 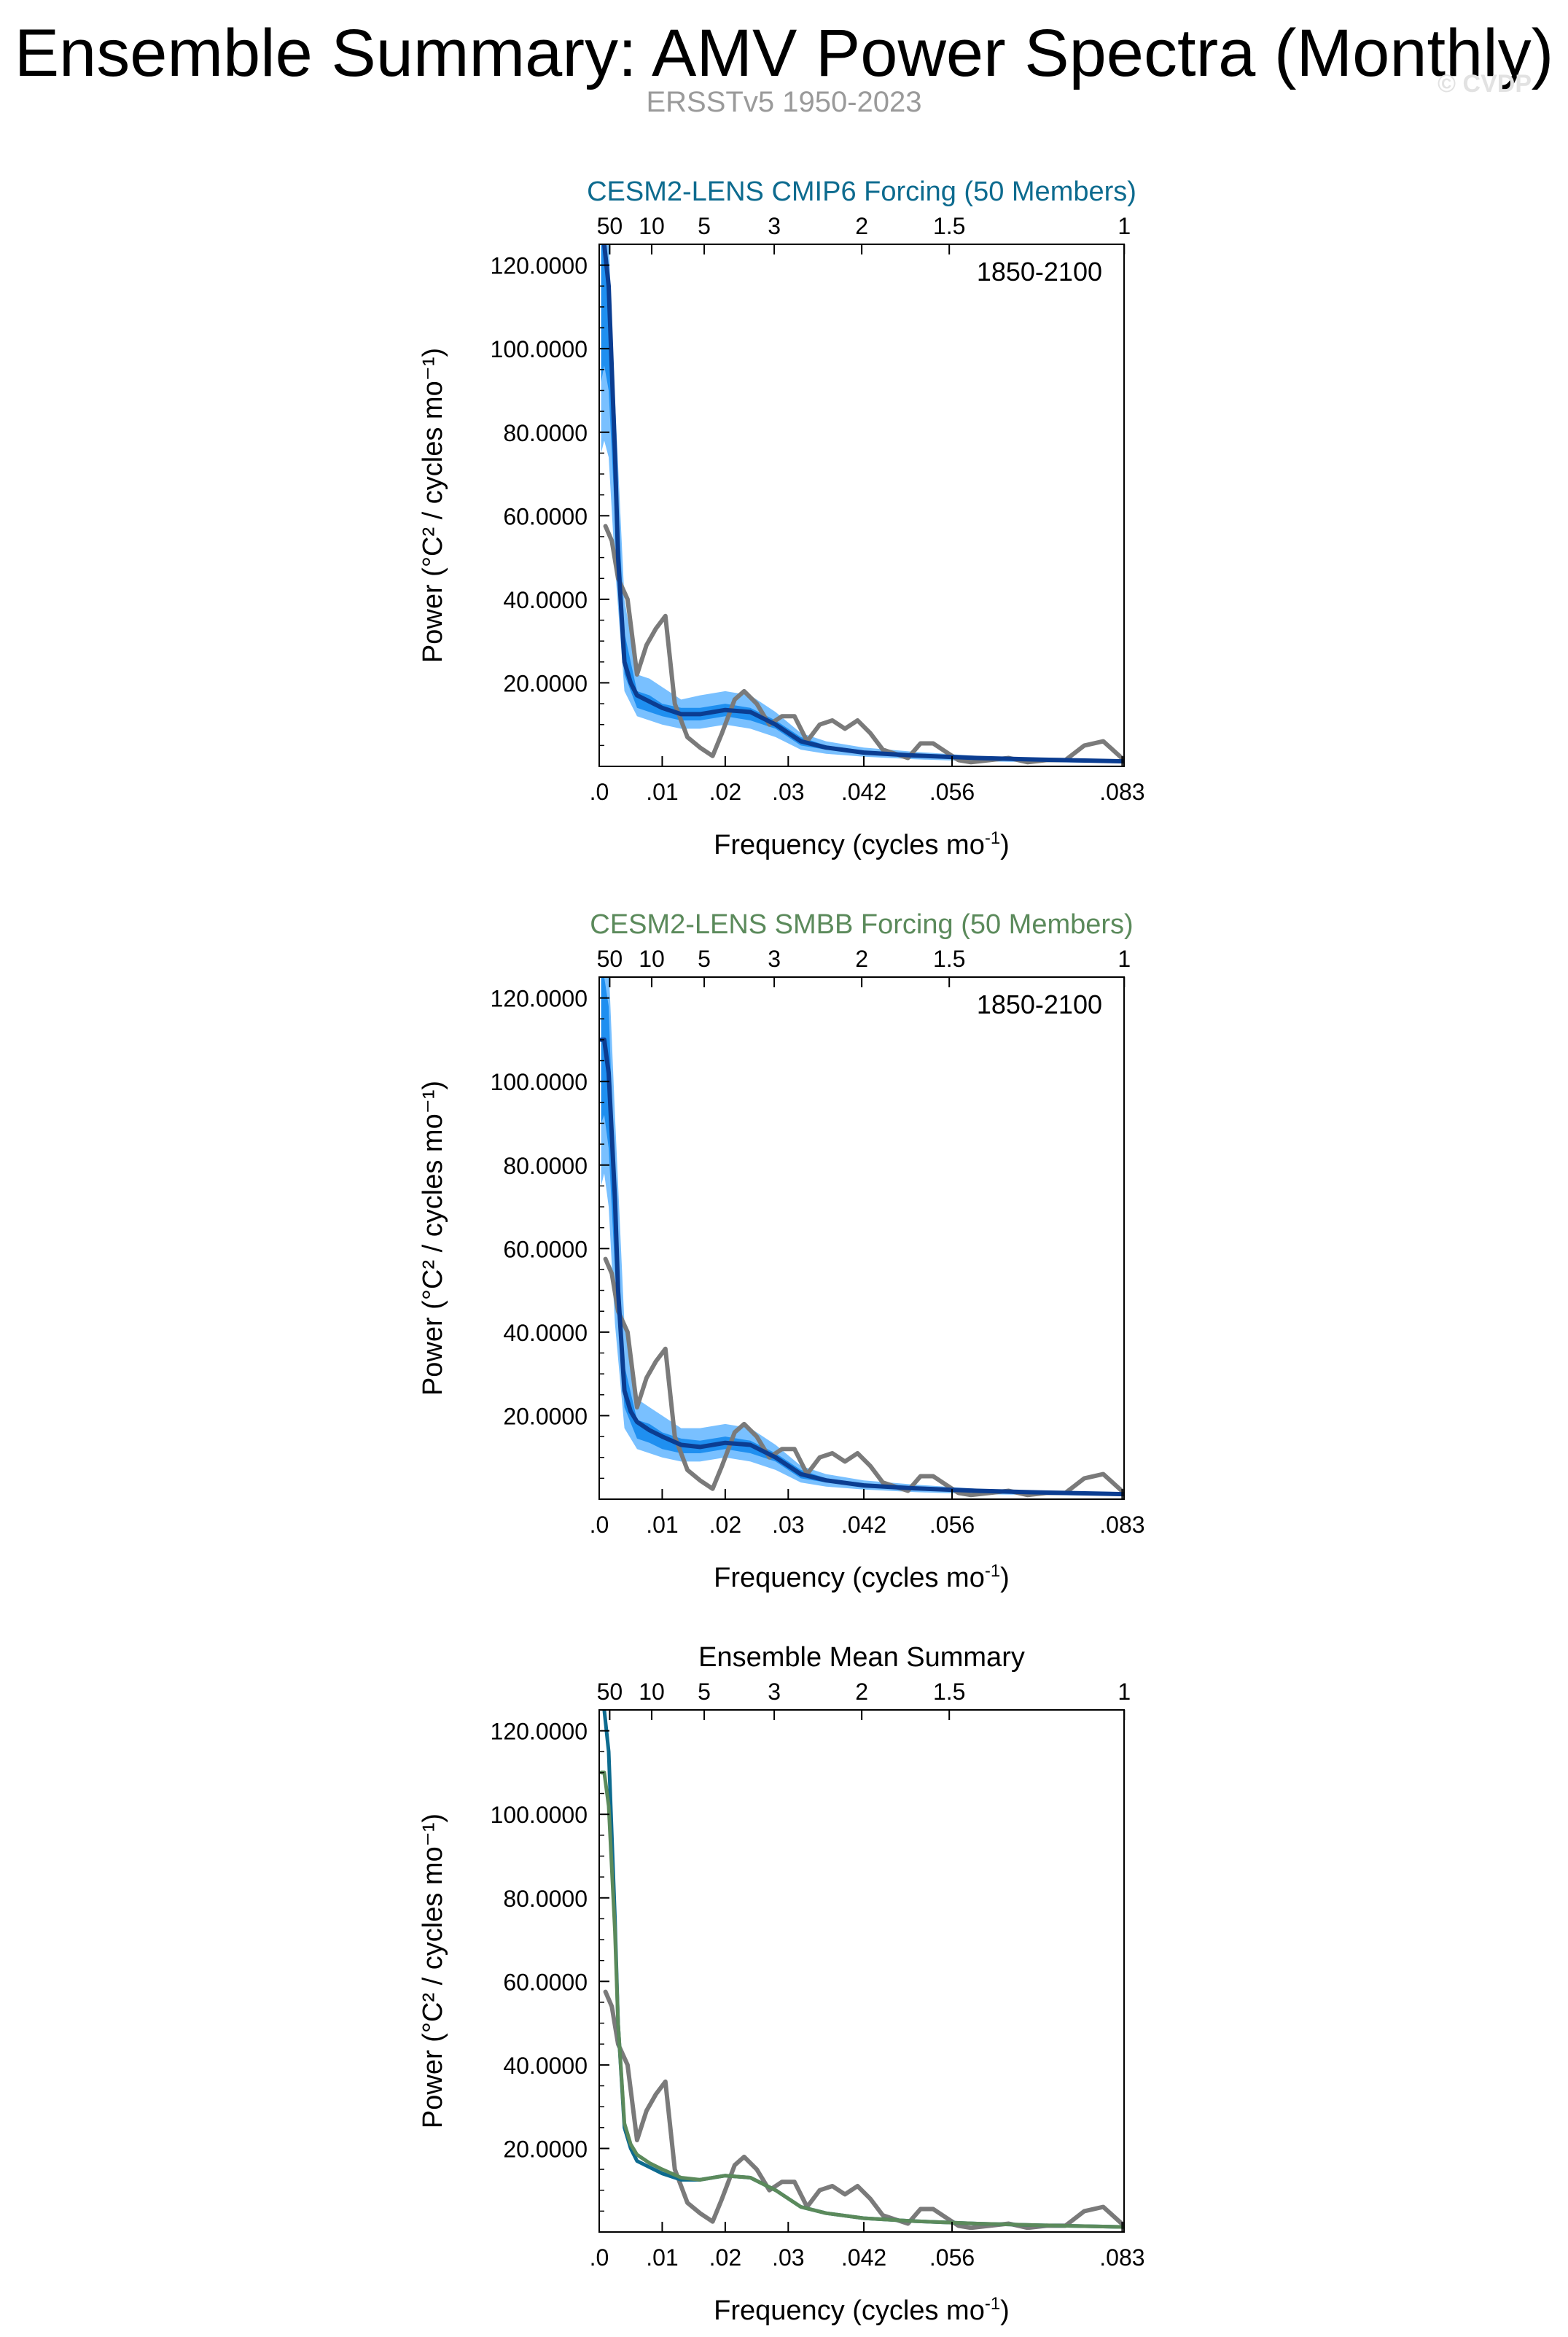 What do you see at coordinates (1485, 84) in the screenshot?
I see `watermark: © CVDP` at bounding box center [1485, 84].